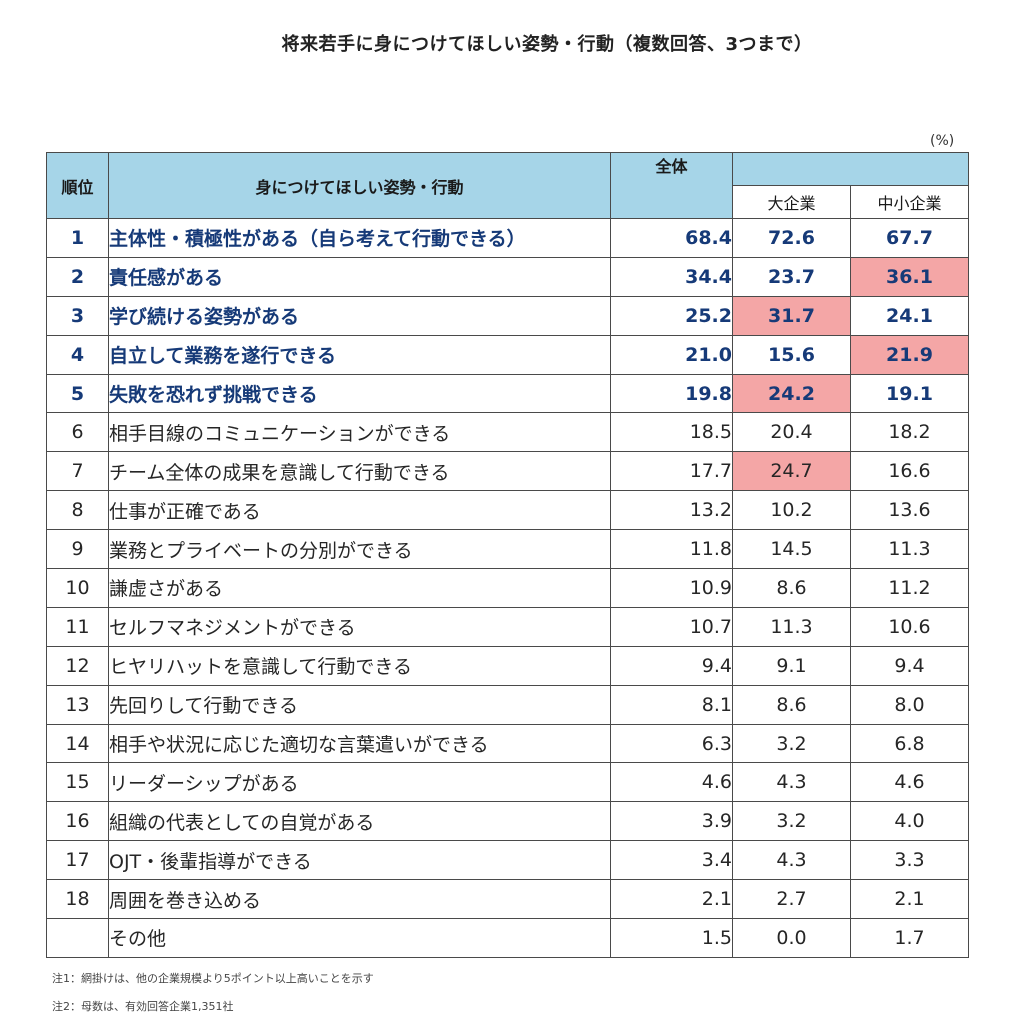  I want to click on total-value-cell: 11.8, so click(671, 549).